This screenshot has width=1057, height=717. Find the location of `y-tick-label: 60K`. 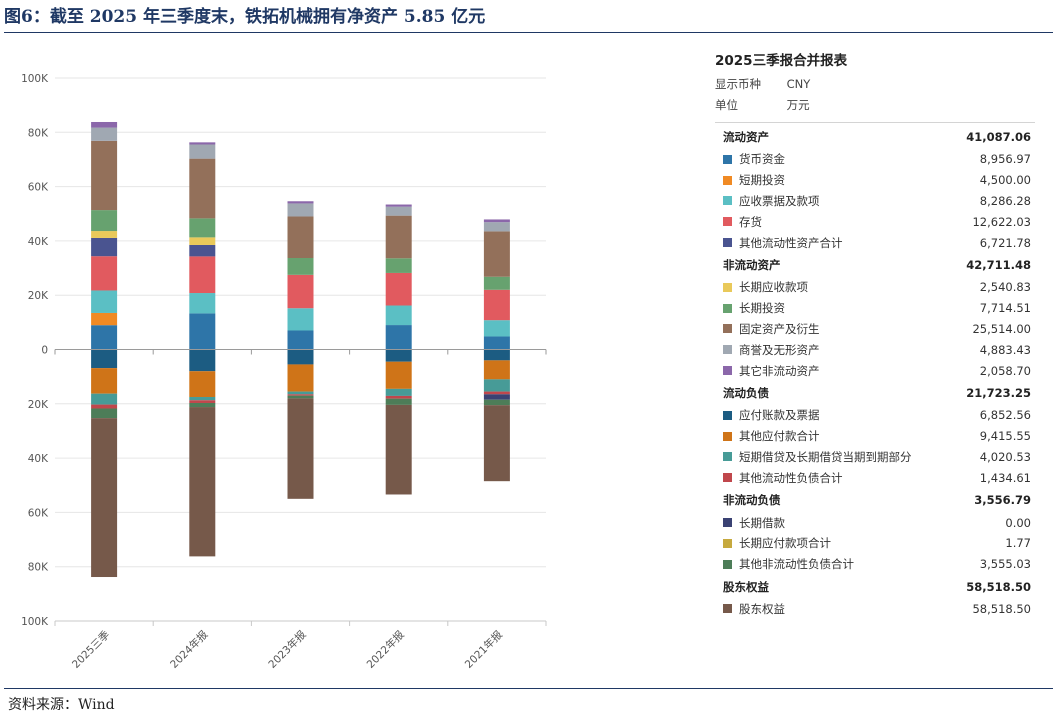

y-tick-label: 60K is located at coordinates (38, 513).